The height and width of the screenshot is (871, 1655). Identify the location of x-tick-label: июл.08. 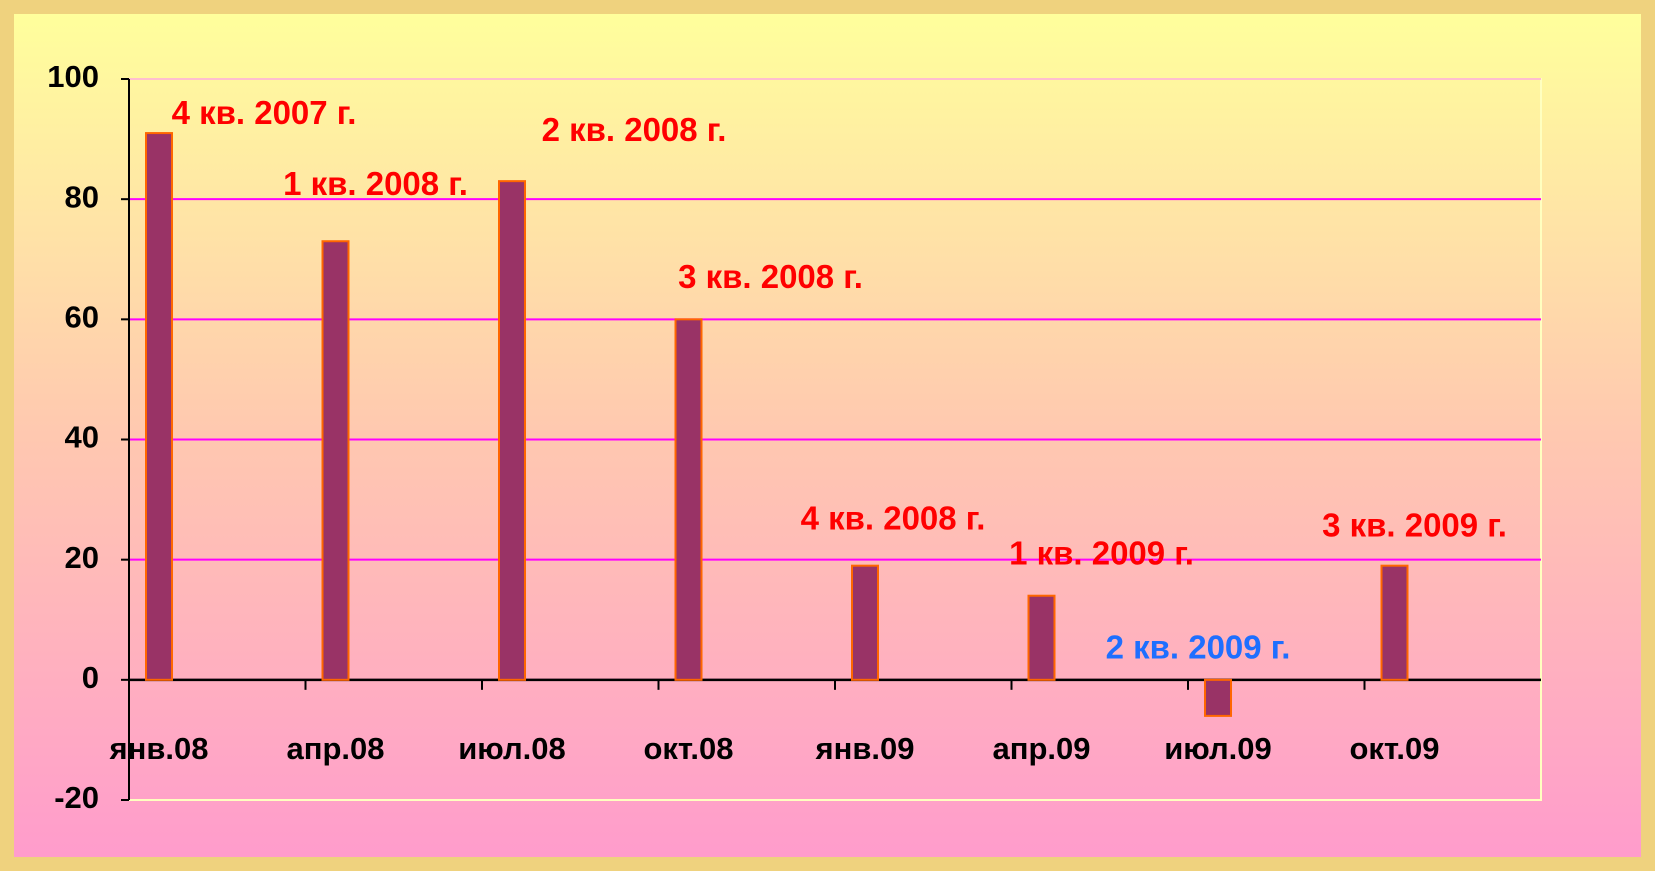
(512, 748).